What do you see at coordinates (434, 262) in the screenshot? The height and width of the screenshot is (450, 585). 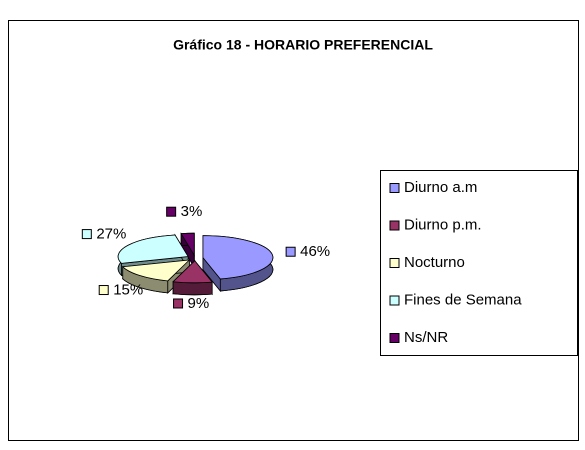 I see `legend-label: Nocturno` at bounding box center [434, 262].